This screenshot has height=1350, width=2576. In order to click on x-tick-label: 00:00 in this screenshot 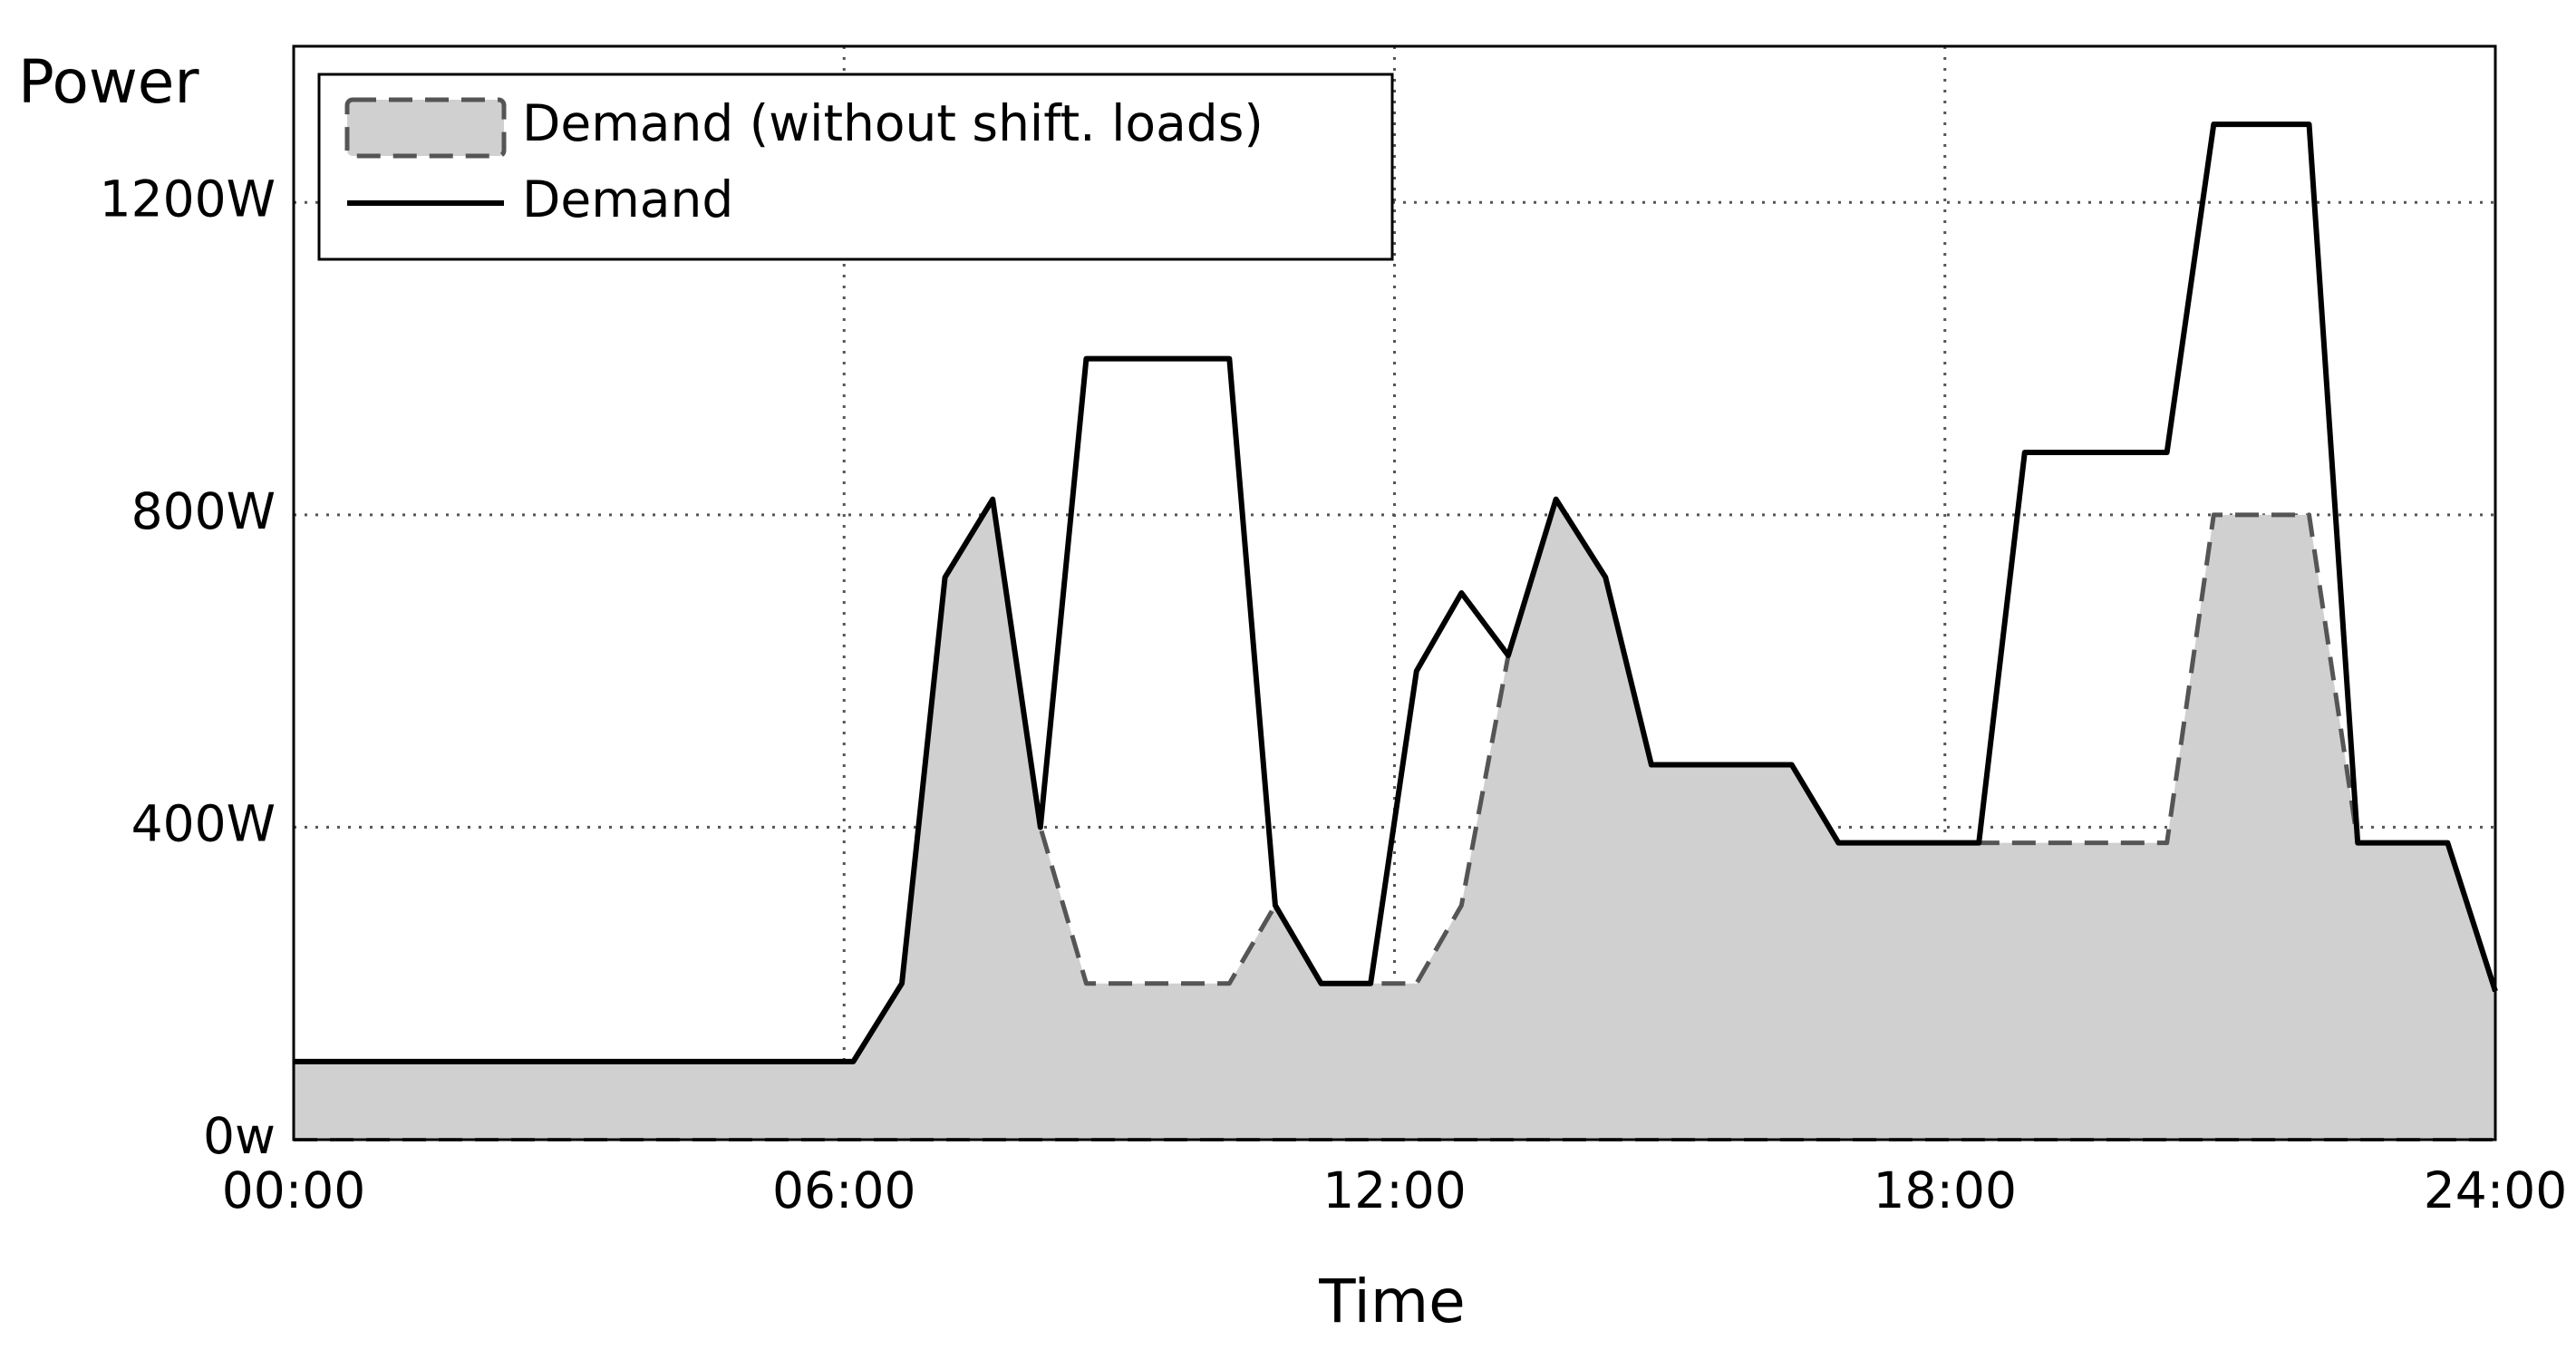, I will do `click(294, 1190)`.